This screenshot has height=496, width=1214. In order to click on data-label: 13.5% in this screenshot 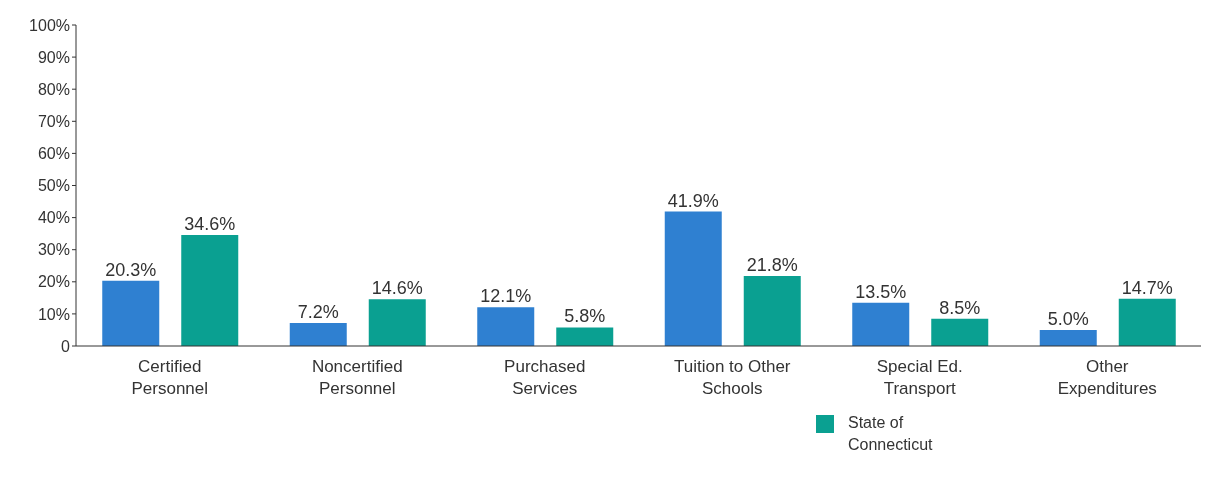, I will do `click(881, 291)`.